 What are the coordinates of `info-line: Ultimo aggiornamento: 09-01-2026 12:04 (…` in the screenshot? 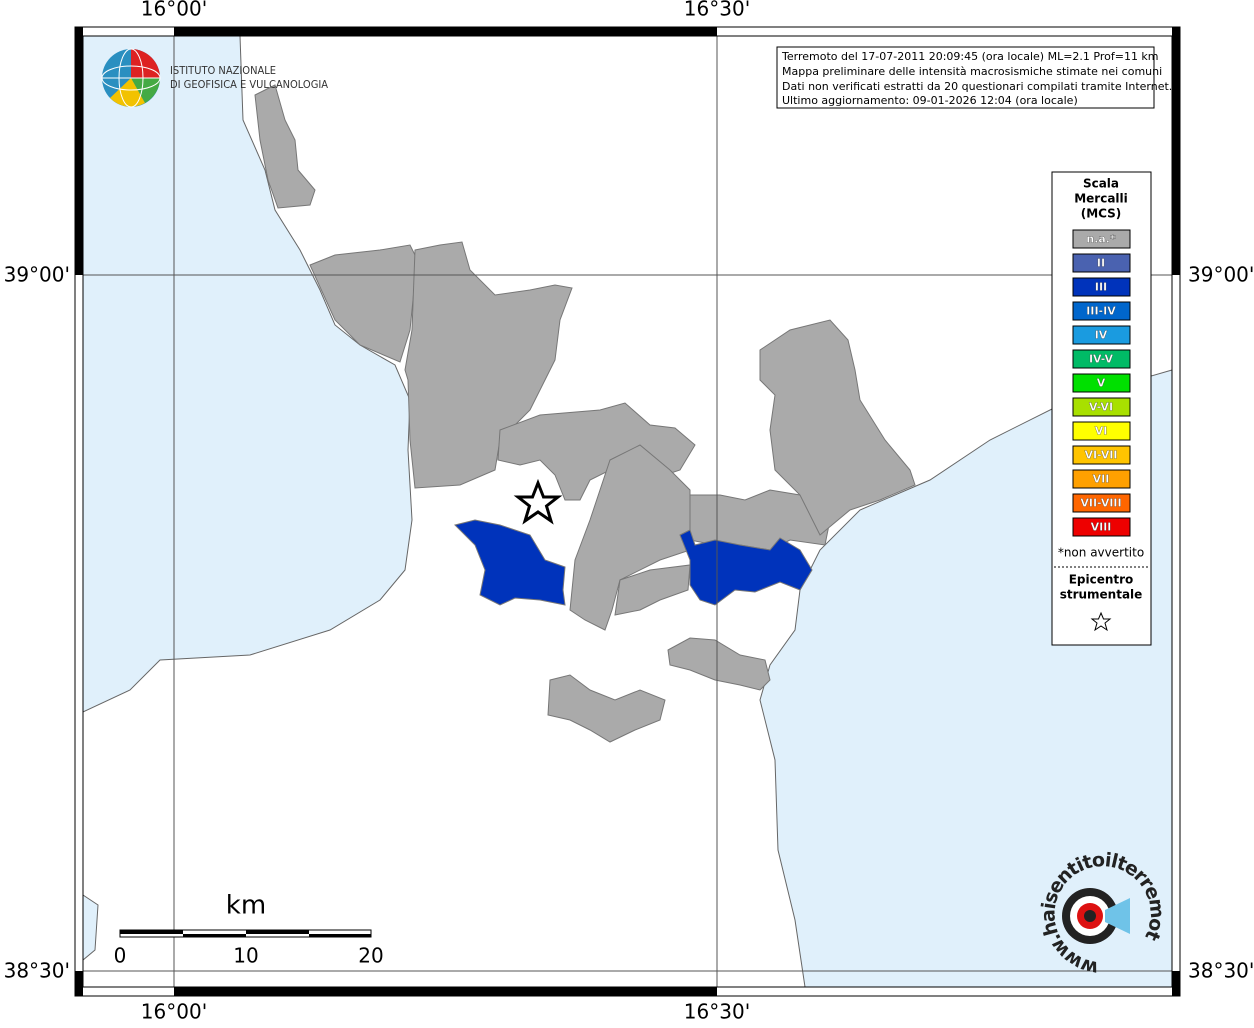 It's located at (930, 100).